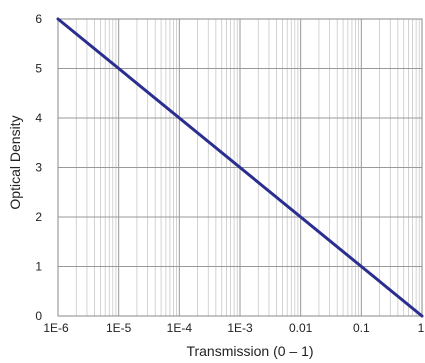 Image resolution: width=425 pixels, height=363 pixels. I want to click on y-tick-label: 6, so click(38, 19).